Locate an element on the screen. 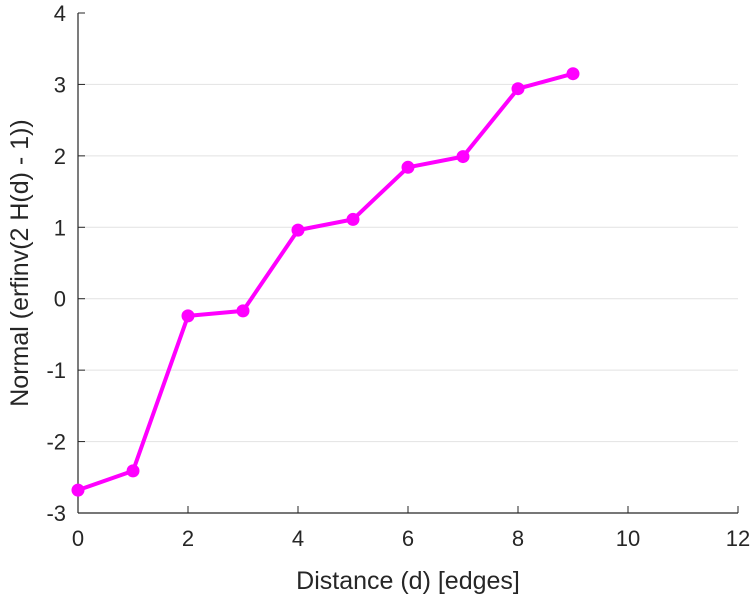  y-tick-label: 2 is located at coordinates (60, 156).